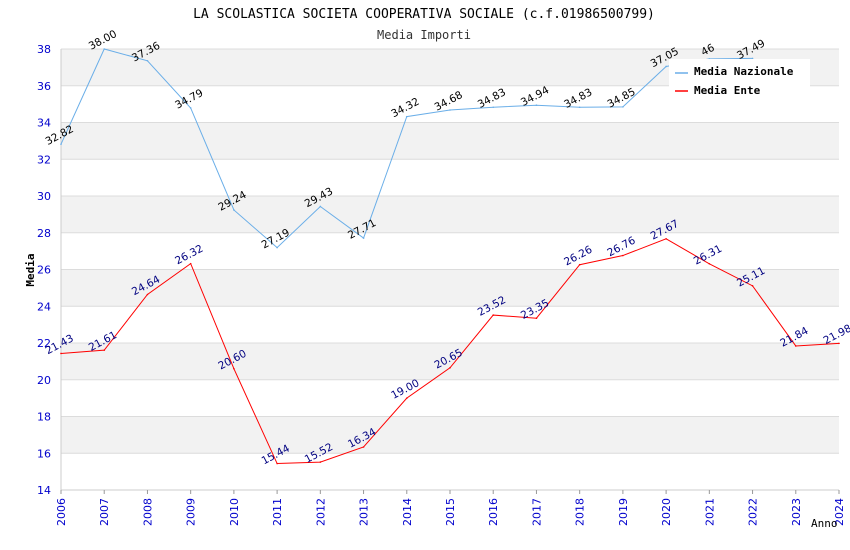 The width and height of the screenshot is (850, 550). What do you see at coordinates (493, 512) in the screenshot?
I see `x-tick-label: 2016` at bounding box center [493, 512].